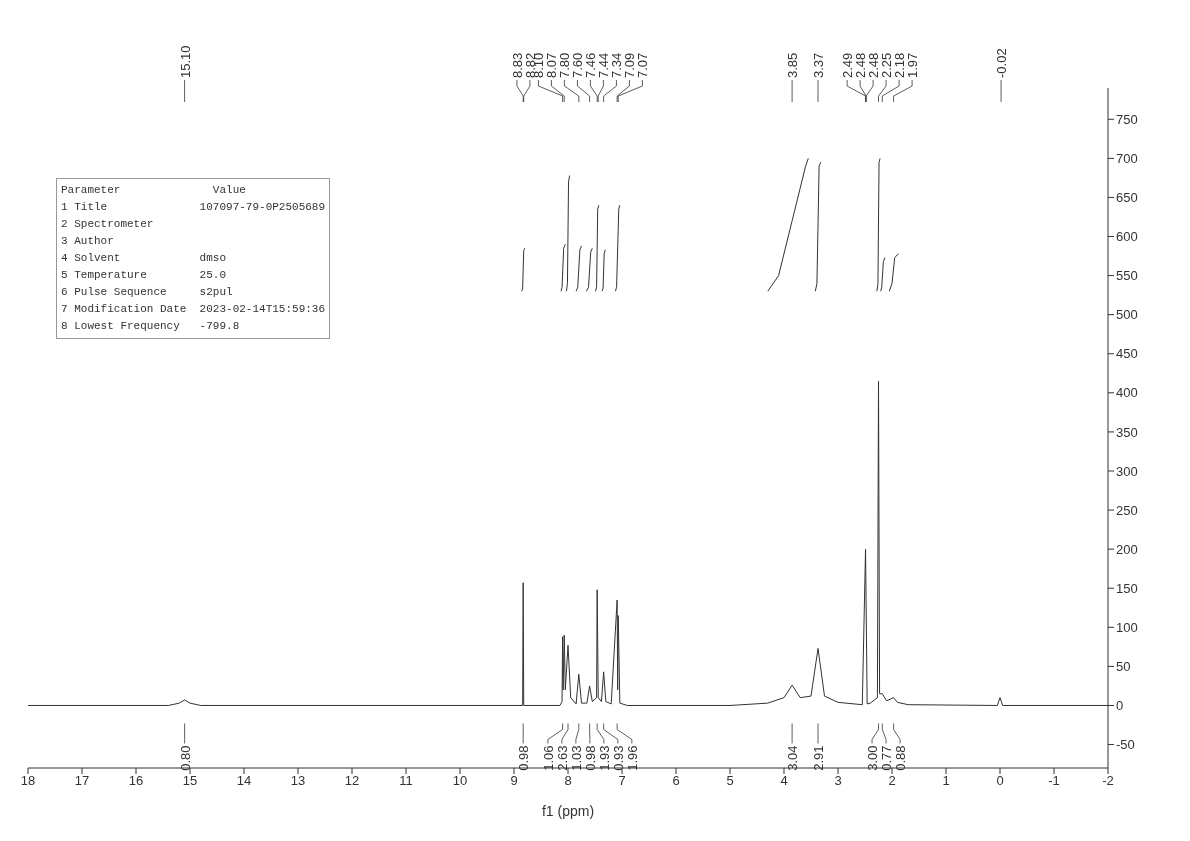 This screenshot has width=1190, height=841. I want to click on y-tick-label: 100, so click(1127, 627).